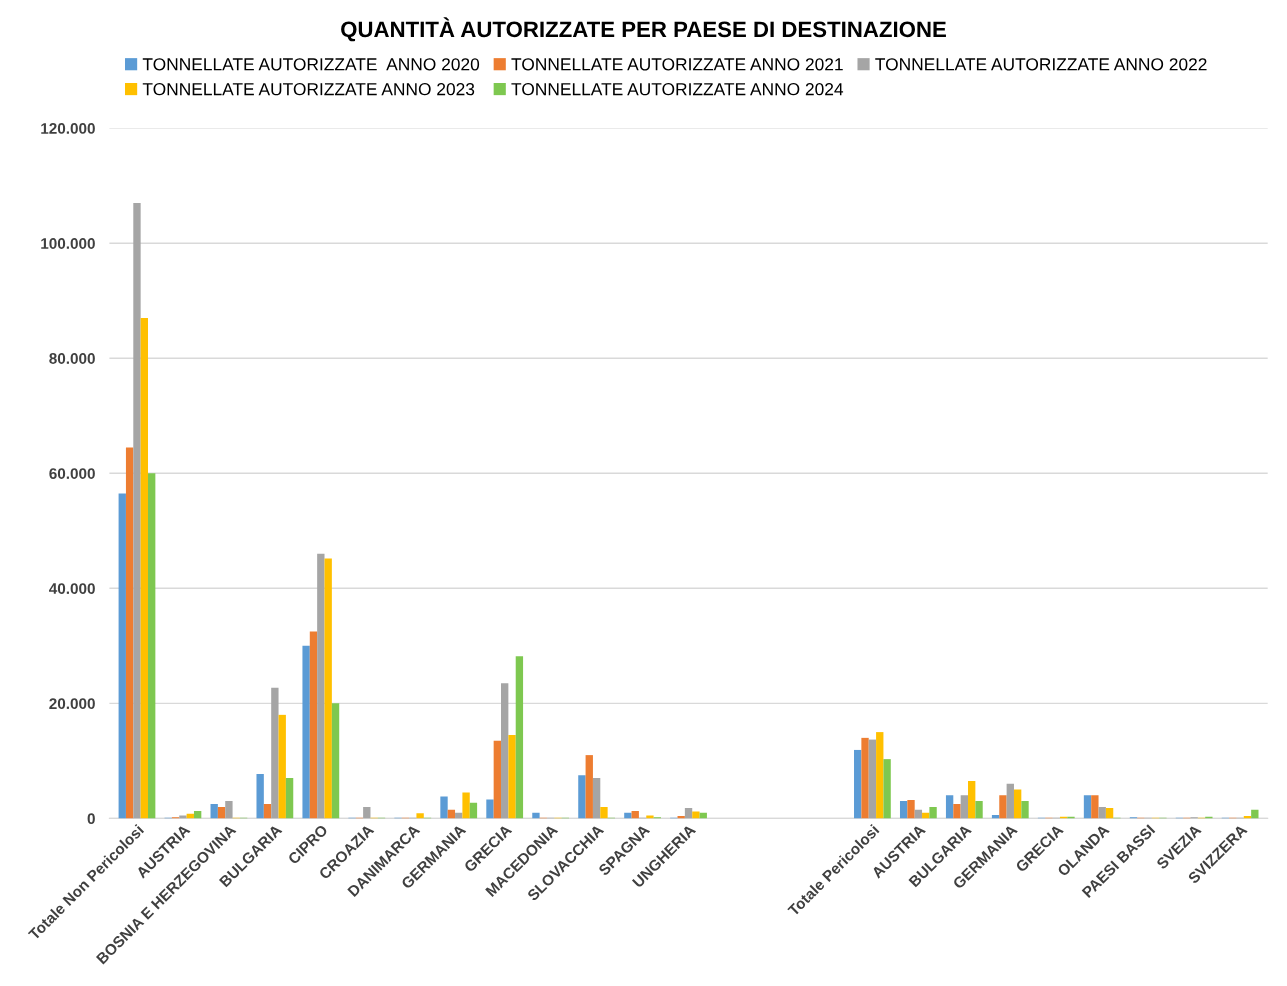 The height and width of the screenshot is (986, 1287). I want to click on legend-label: TONNELLATE AUTORIZZATE ANNO 2023, so click(308, 89).